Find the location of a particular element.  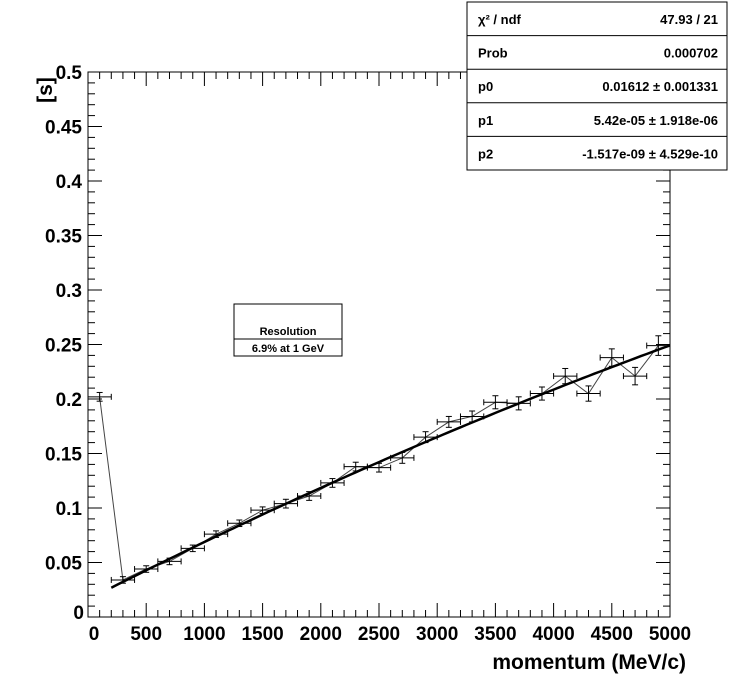

legend-title: Resolution is located at coordinates (288, 332).